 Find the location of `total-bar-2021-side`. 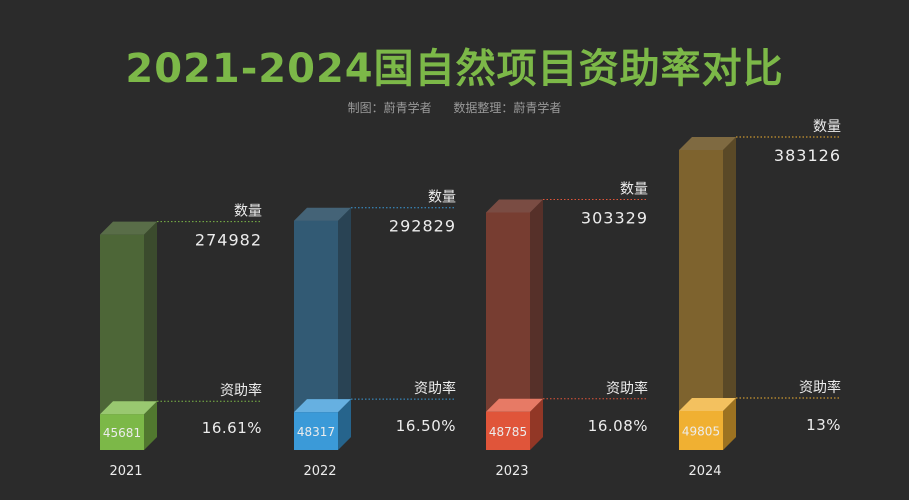

total-bar-2021-side is located at coordinates (150, 335).